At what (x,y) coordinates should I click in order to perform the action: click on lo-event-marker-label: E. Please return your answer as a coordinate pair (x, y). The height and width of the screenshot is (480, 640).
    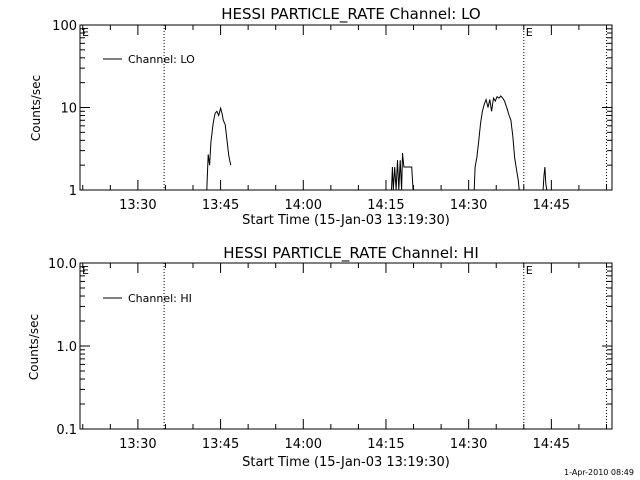
    Looking at the image, I should click on (529, 32).